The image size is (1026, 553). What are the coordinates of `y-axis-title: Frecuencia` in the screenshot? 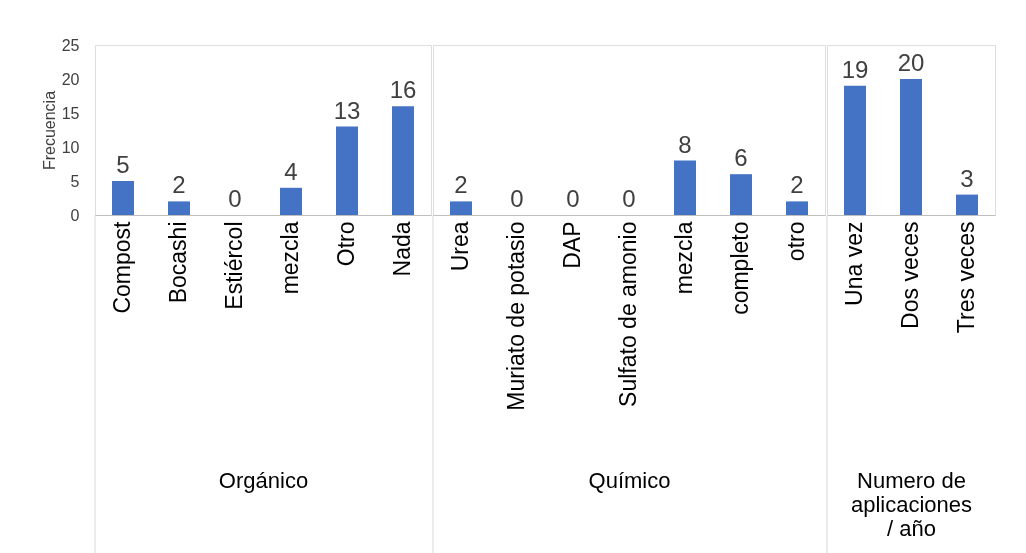 It's located at (49, 130).